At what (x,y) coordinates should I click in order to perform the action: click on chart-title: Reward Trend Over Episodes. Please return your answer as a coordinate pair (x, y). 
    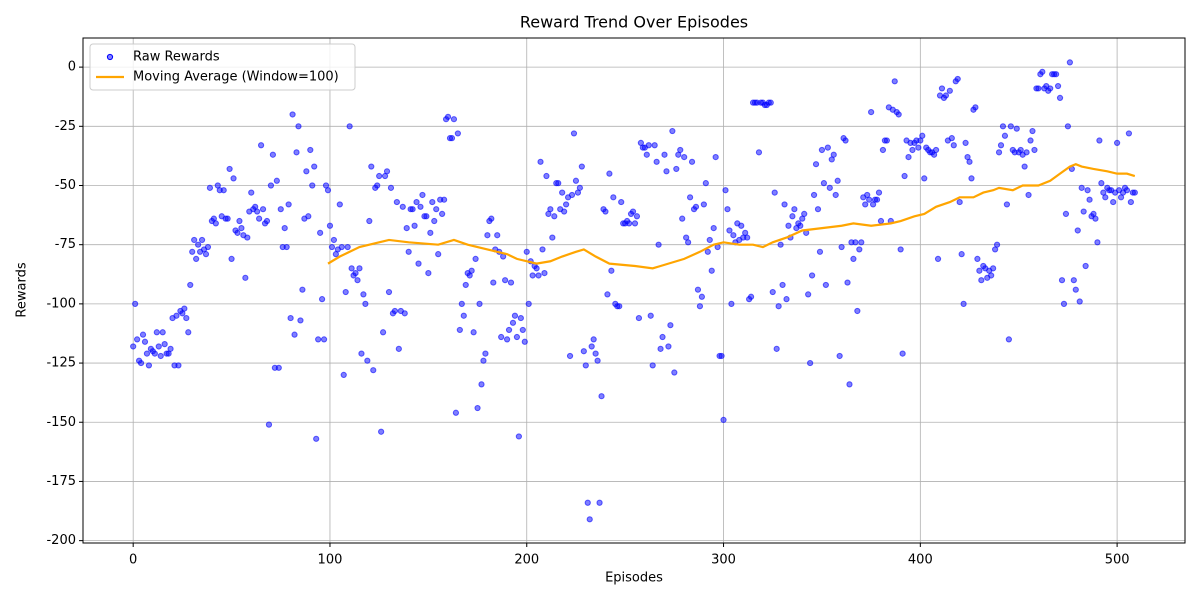
    Looking at the image, I should click on (634, 22).